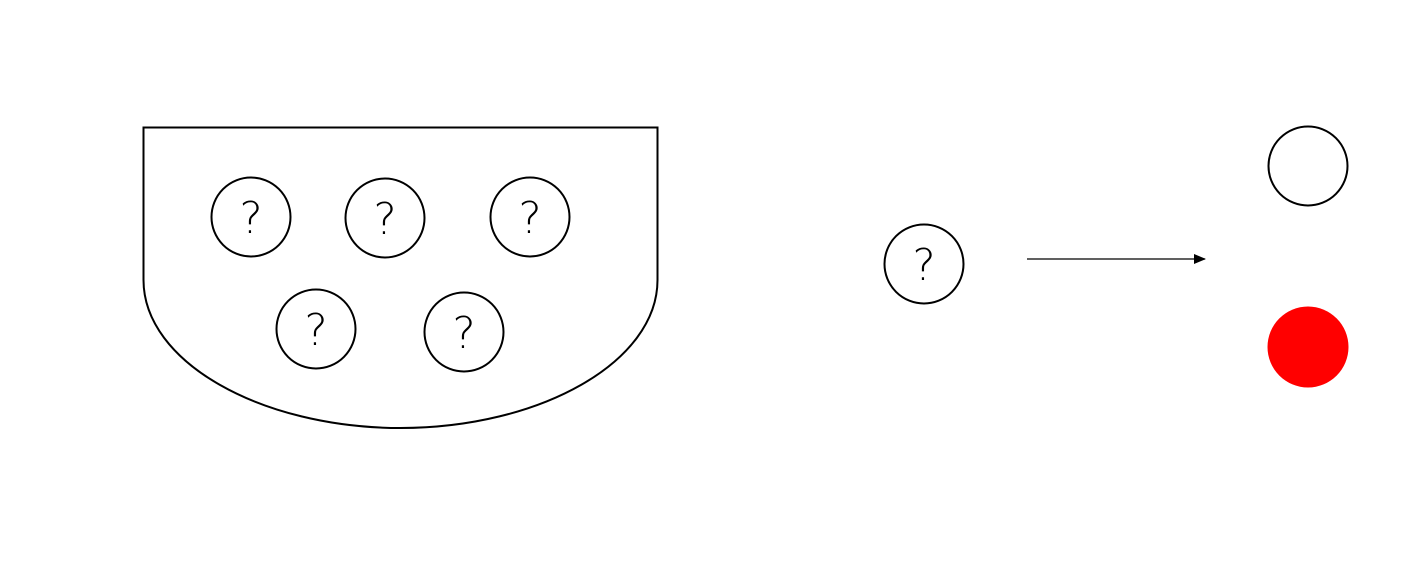 The width and height of the screenshot is (1422, 564). Describe the element at coordinates (1308, 347) in the screenshot. I see `red-ball-outcome` at that location.